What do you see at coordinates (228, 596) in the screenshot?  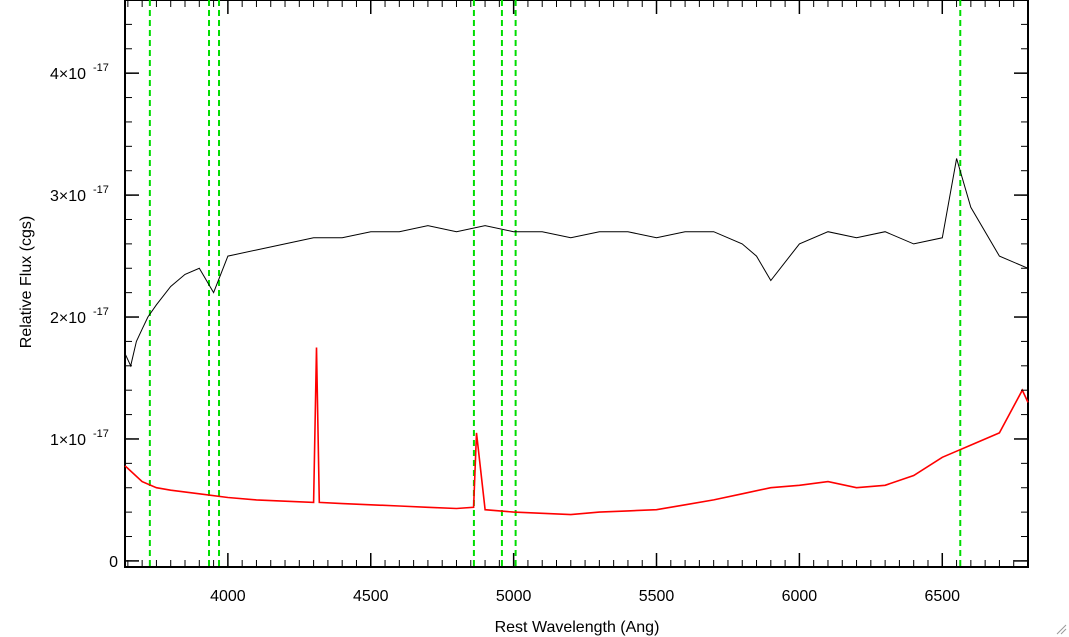 I see `x-tick-label: 4000` at bounding box center [228, 596].